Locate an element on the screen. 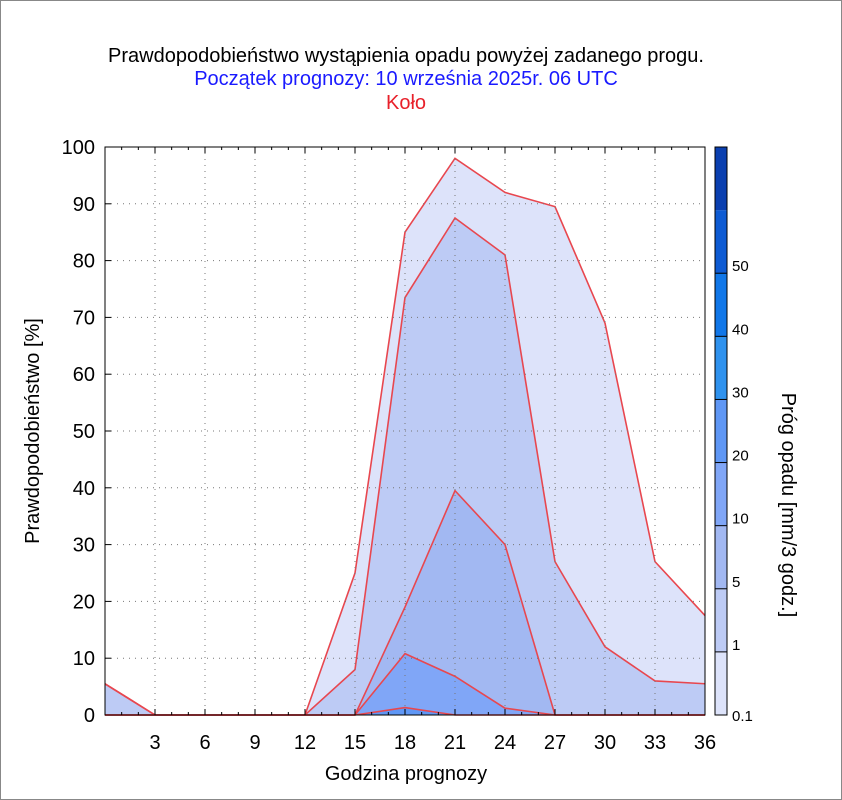 This screenshot has width=842, height=800. colorbar-tick-label: 50 is located at coordinates (740, 266).